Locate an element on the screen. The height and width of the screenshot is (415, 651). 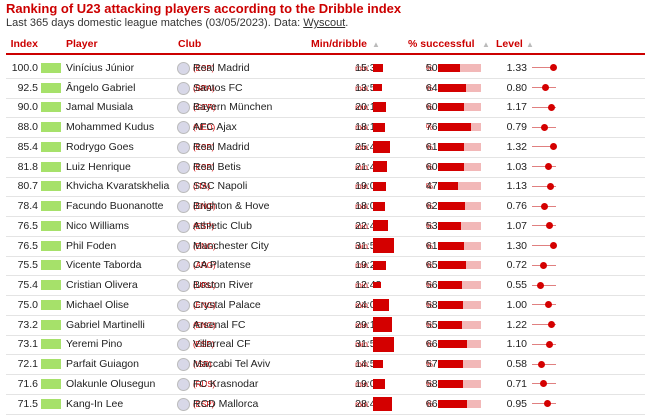
player-name: Jamal Musiala is located at coordinates (100, 107).